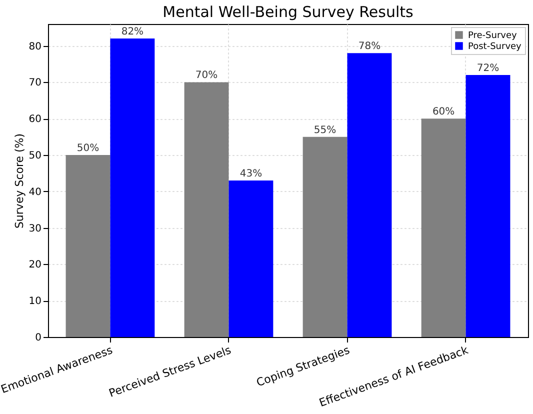  What do you see at coordinates (35, 228) in the screenshot?
I see `y-tick-label: 30` at bounding box center [35, 228].